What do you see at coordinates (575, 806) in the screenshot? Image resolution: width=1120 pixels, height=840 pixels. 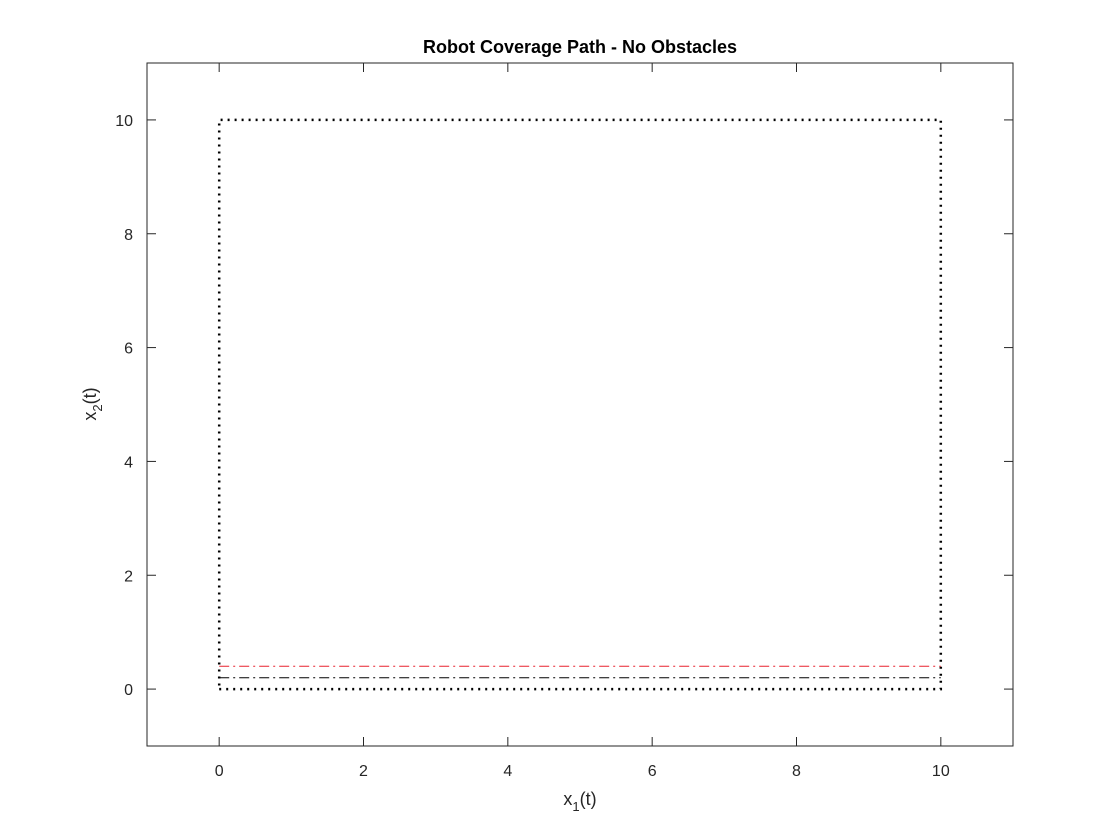 I see `x-axis-label-sub: 1` at bounding box center [575, 806].